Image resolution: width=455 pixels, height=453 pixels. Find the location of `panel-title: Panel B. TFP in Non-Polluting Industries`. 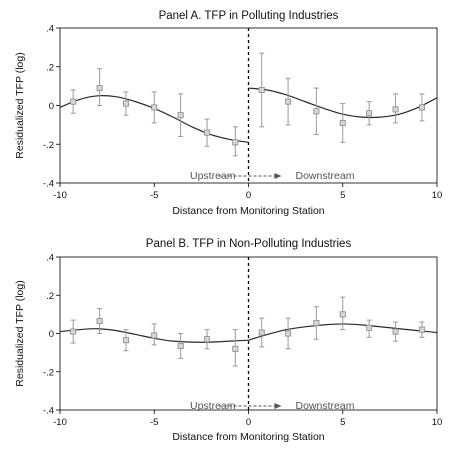

panel-title: Panel B. TFP in Non-Polluting Industries is located at coordinates (249, 244).